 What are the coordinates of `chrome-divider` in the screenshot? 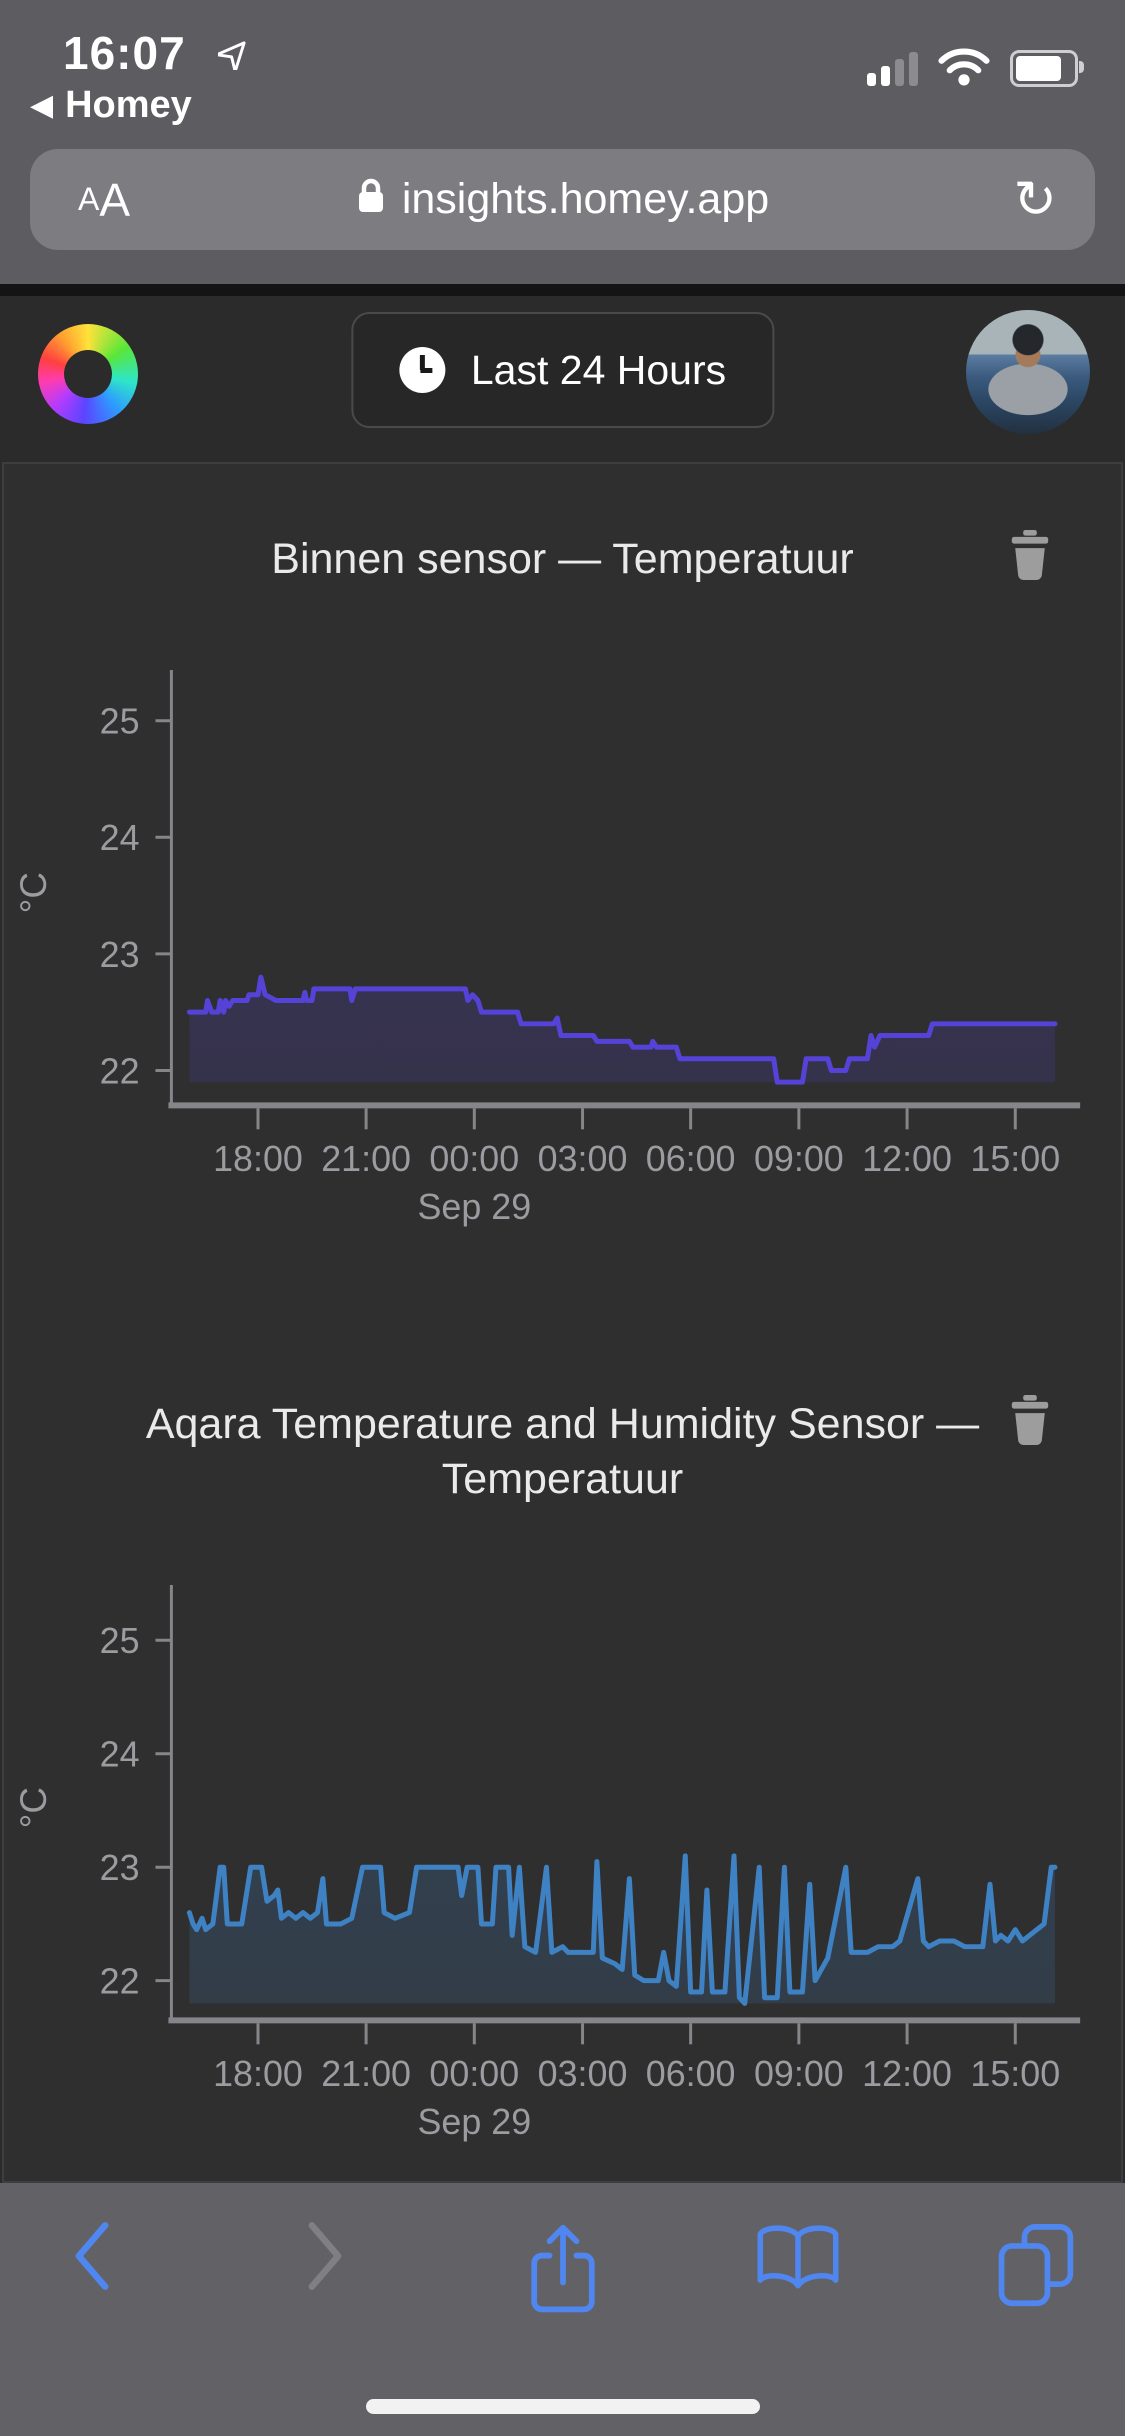 It's located at (562, 290).